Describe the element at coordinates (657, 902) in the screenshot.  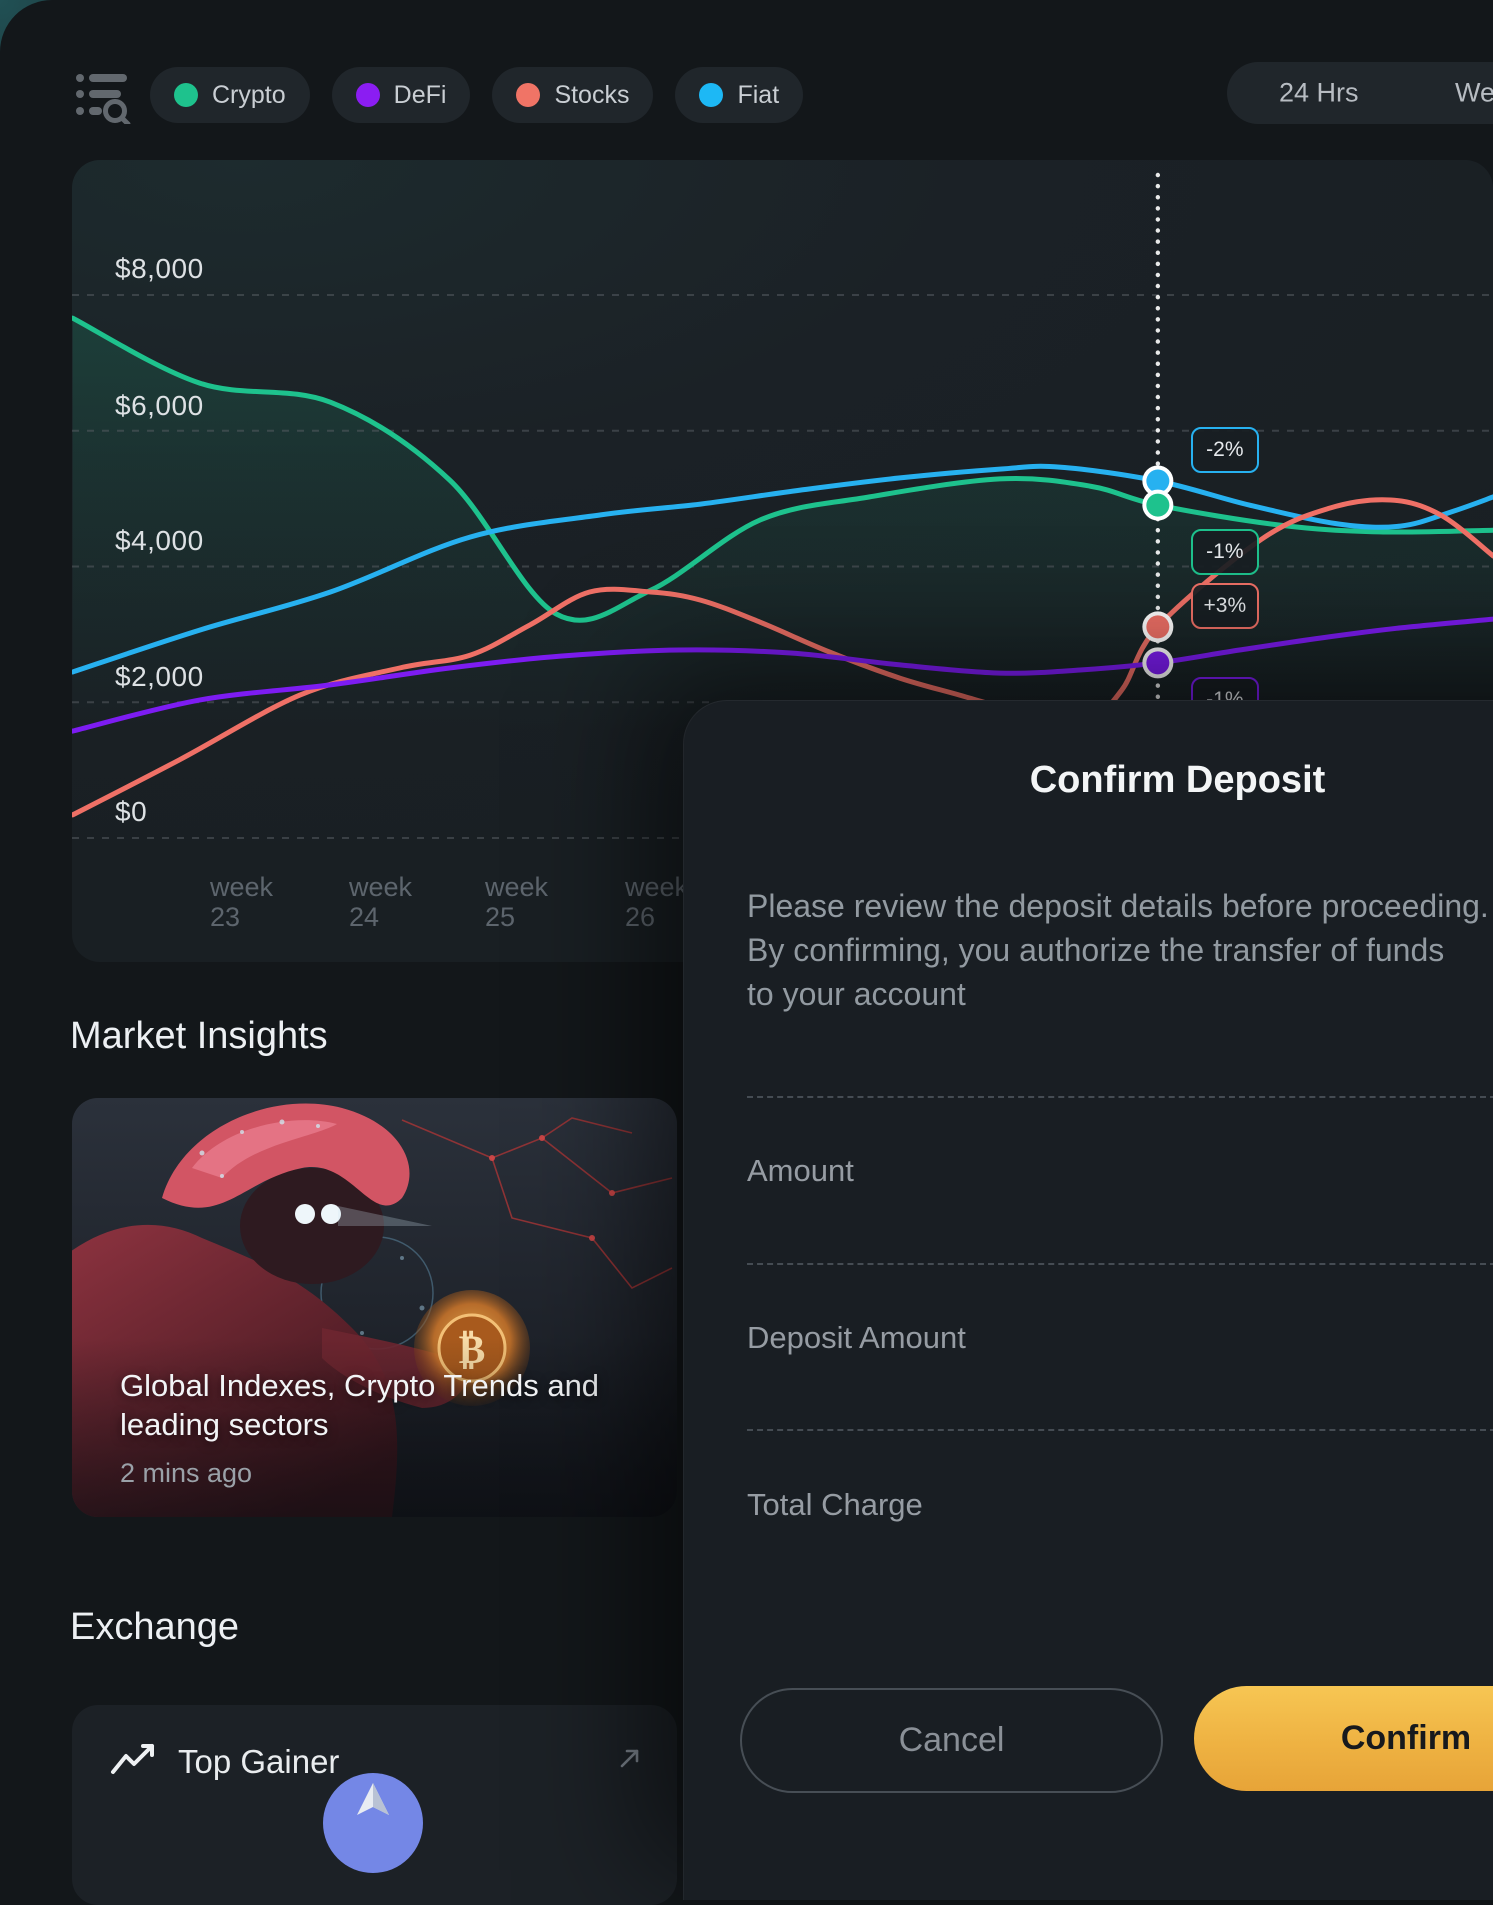
I see `x-axis-label: week 26` at that location.